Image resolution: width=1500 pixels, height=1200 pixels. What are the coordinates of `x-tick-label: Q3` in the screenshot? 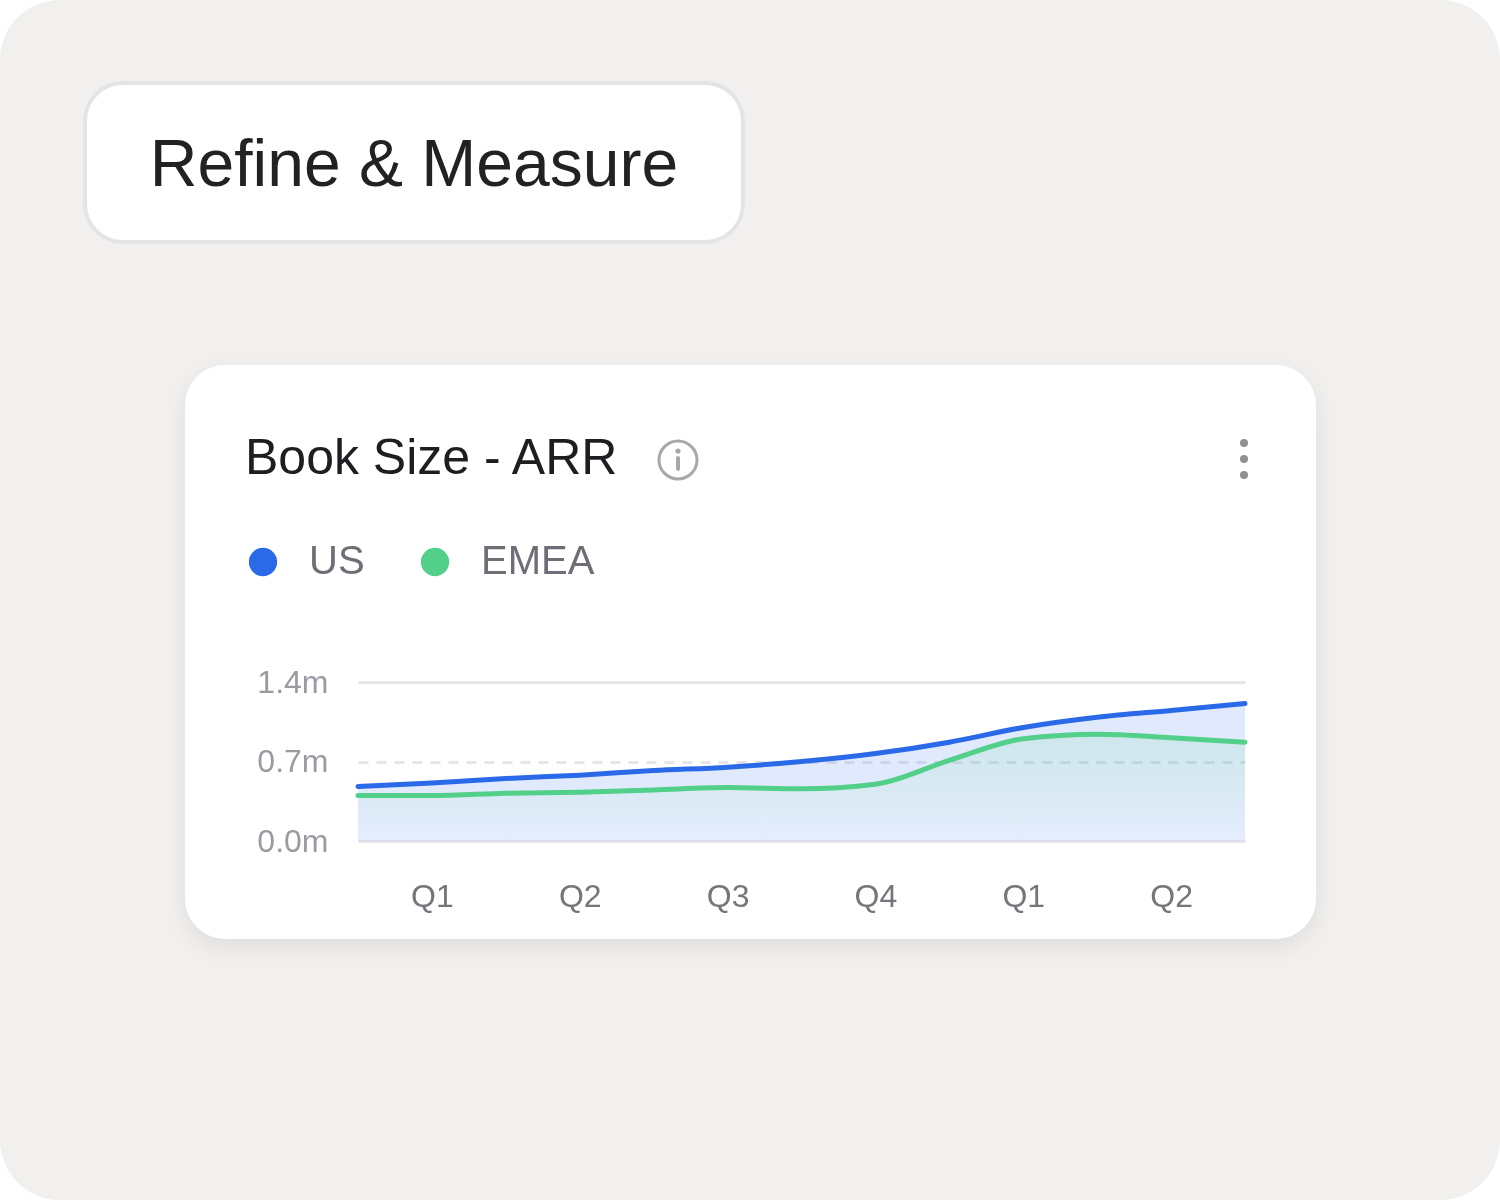 It's located at (728, 895).